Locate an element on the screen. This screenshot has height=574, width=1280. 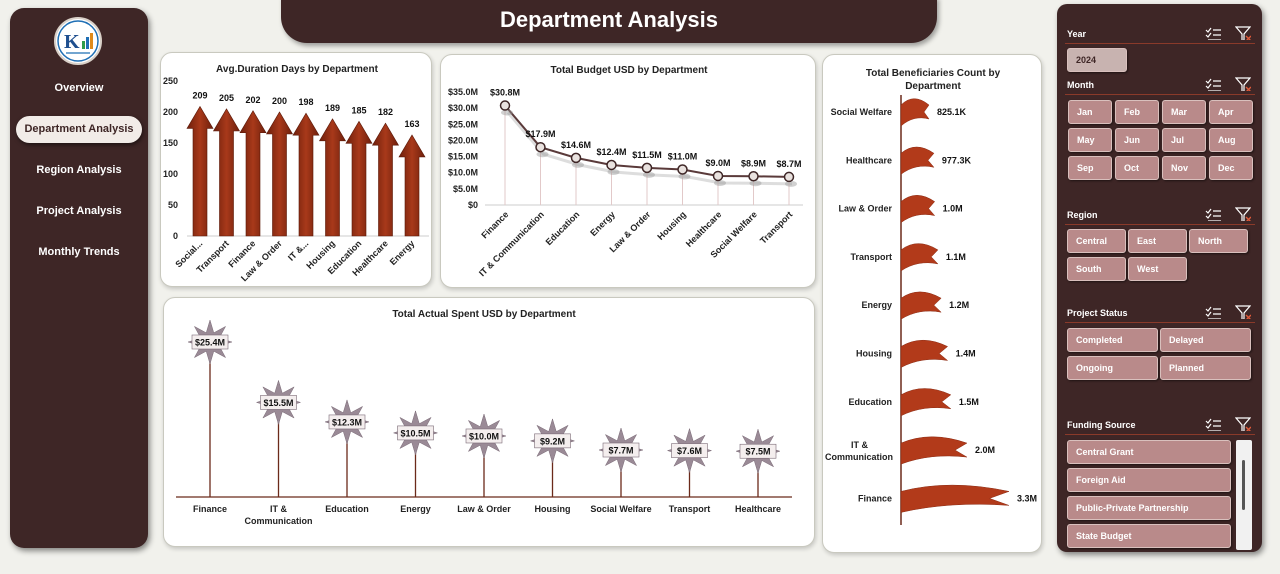
nav-department-analysis: Department Analysis is located at coordinates (79, 129).